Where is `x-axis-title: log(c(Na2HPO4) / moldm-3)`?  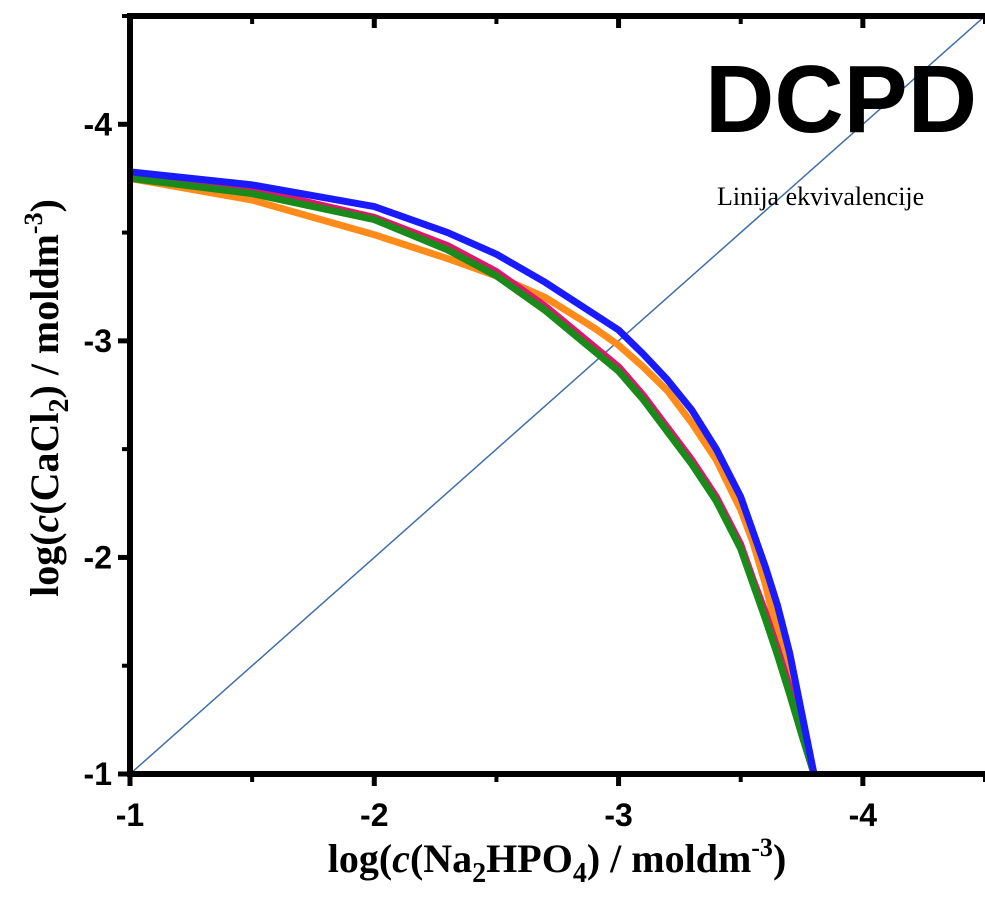
x-axis-title: log(c(Na2HPO4) / moldm-3) is located at coordinates (557, 861).